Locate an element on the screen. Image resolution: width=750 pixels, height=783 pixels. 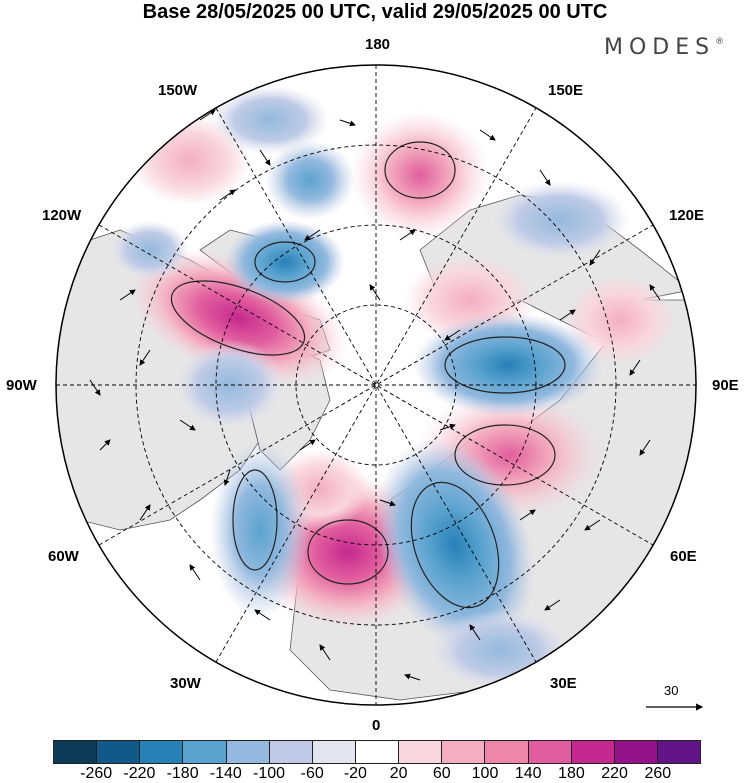
negative-anomaly-pacific-west is located at coordinates (150, 250).